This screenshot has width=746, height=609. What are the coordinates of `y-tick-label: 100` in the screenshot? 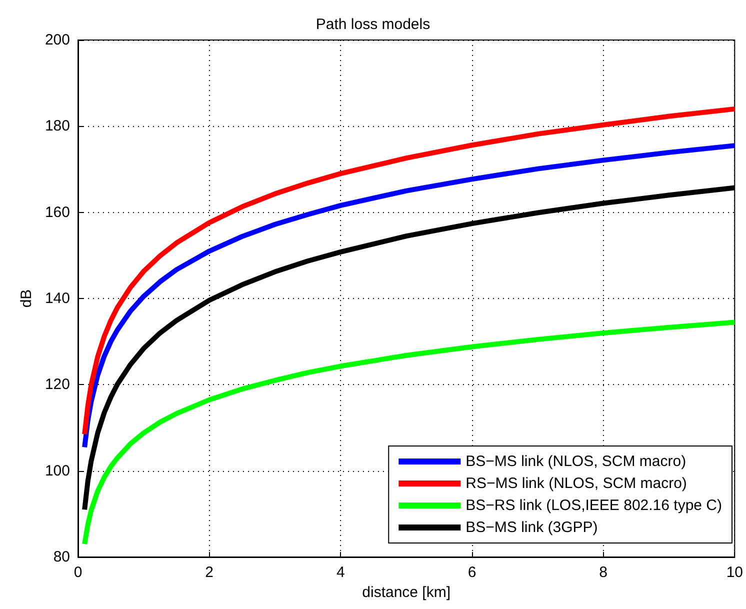 It's located at (57, 471).